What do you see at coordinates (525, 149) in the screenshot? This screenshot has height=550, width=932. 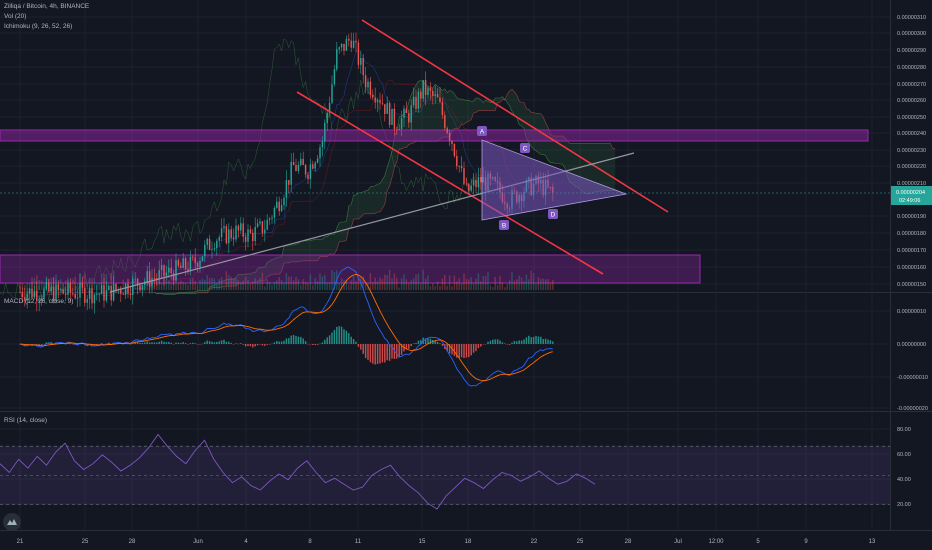 I see `pattern-label-text: C` at bounding box center [525, 149].